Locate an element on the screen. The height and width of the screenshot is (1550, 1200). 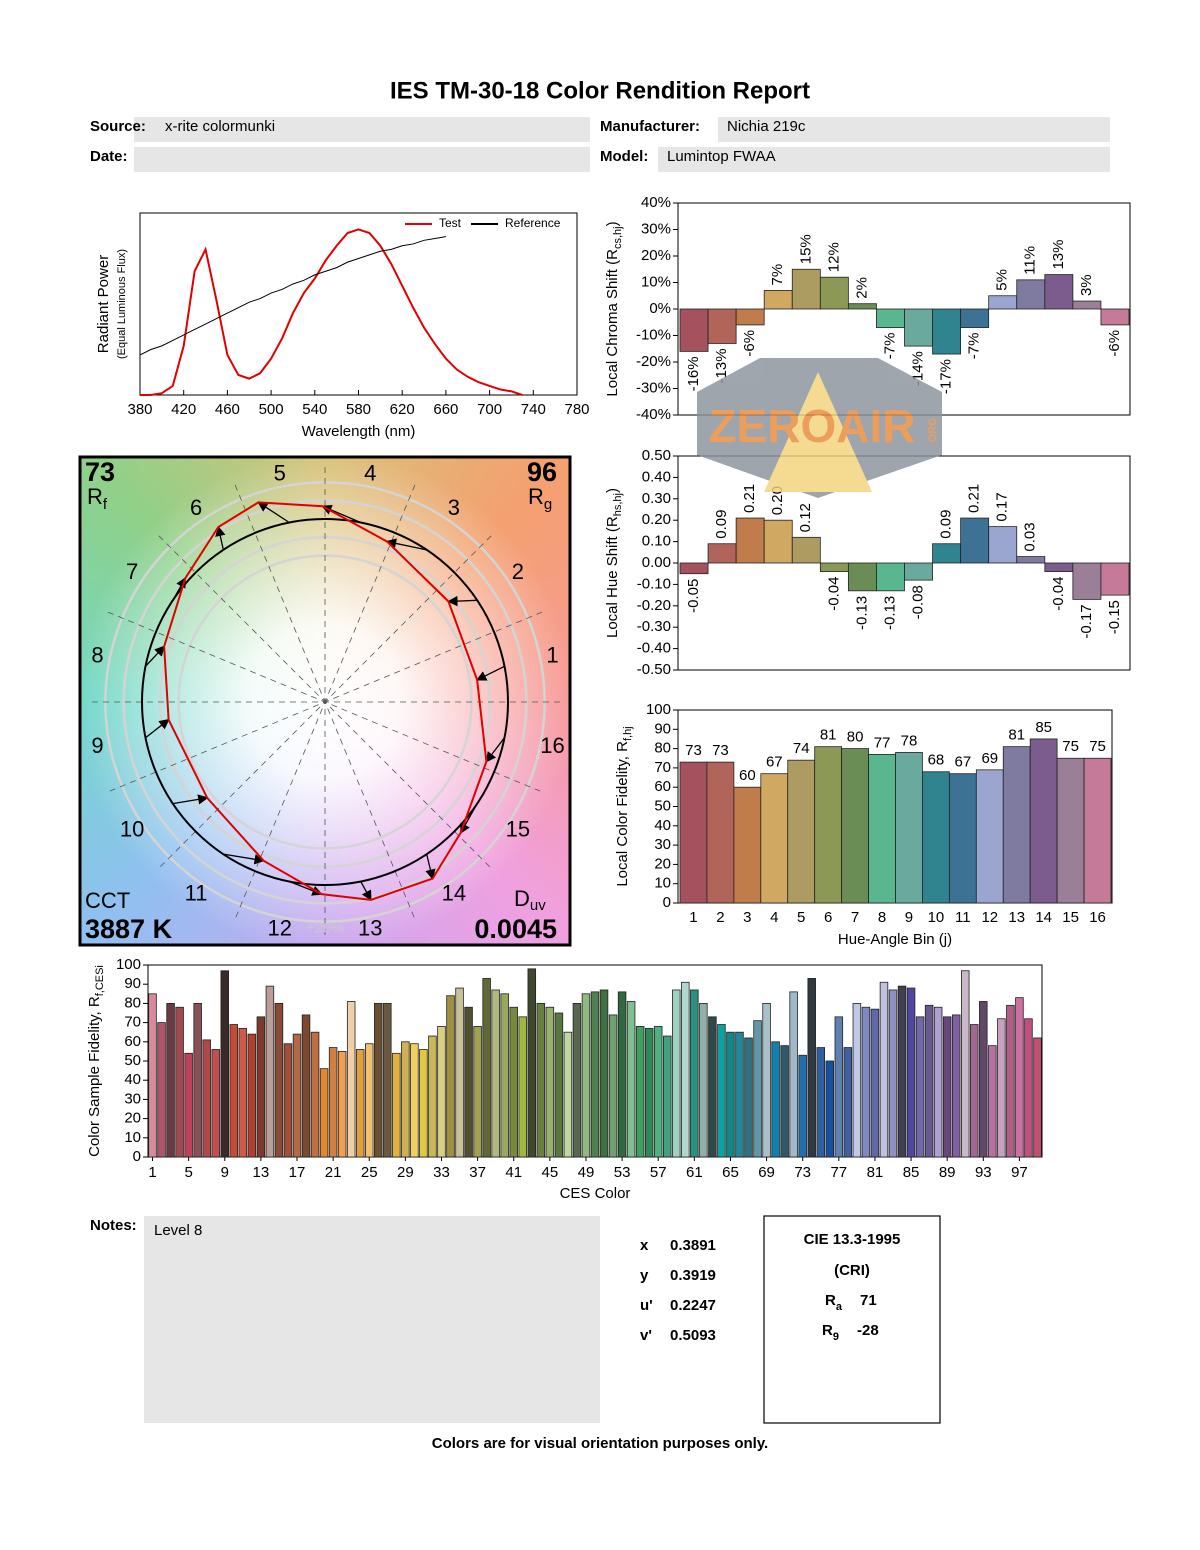
value-label: 0.12 is located at coordinates (805, 517).